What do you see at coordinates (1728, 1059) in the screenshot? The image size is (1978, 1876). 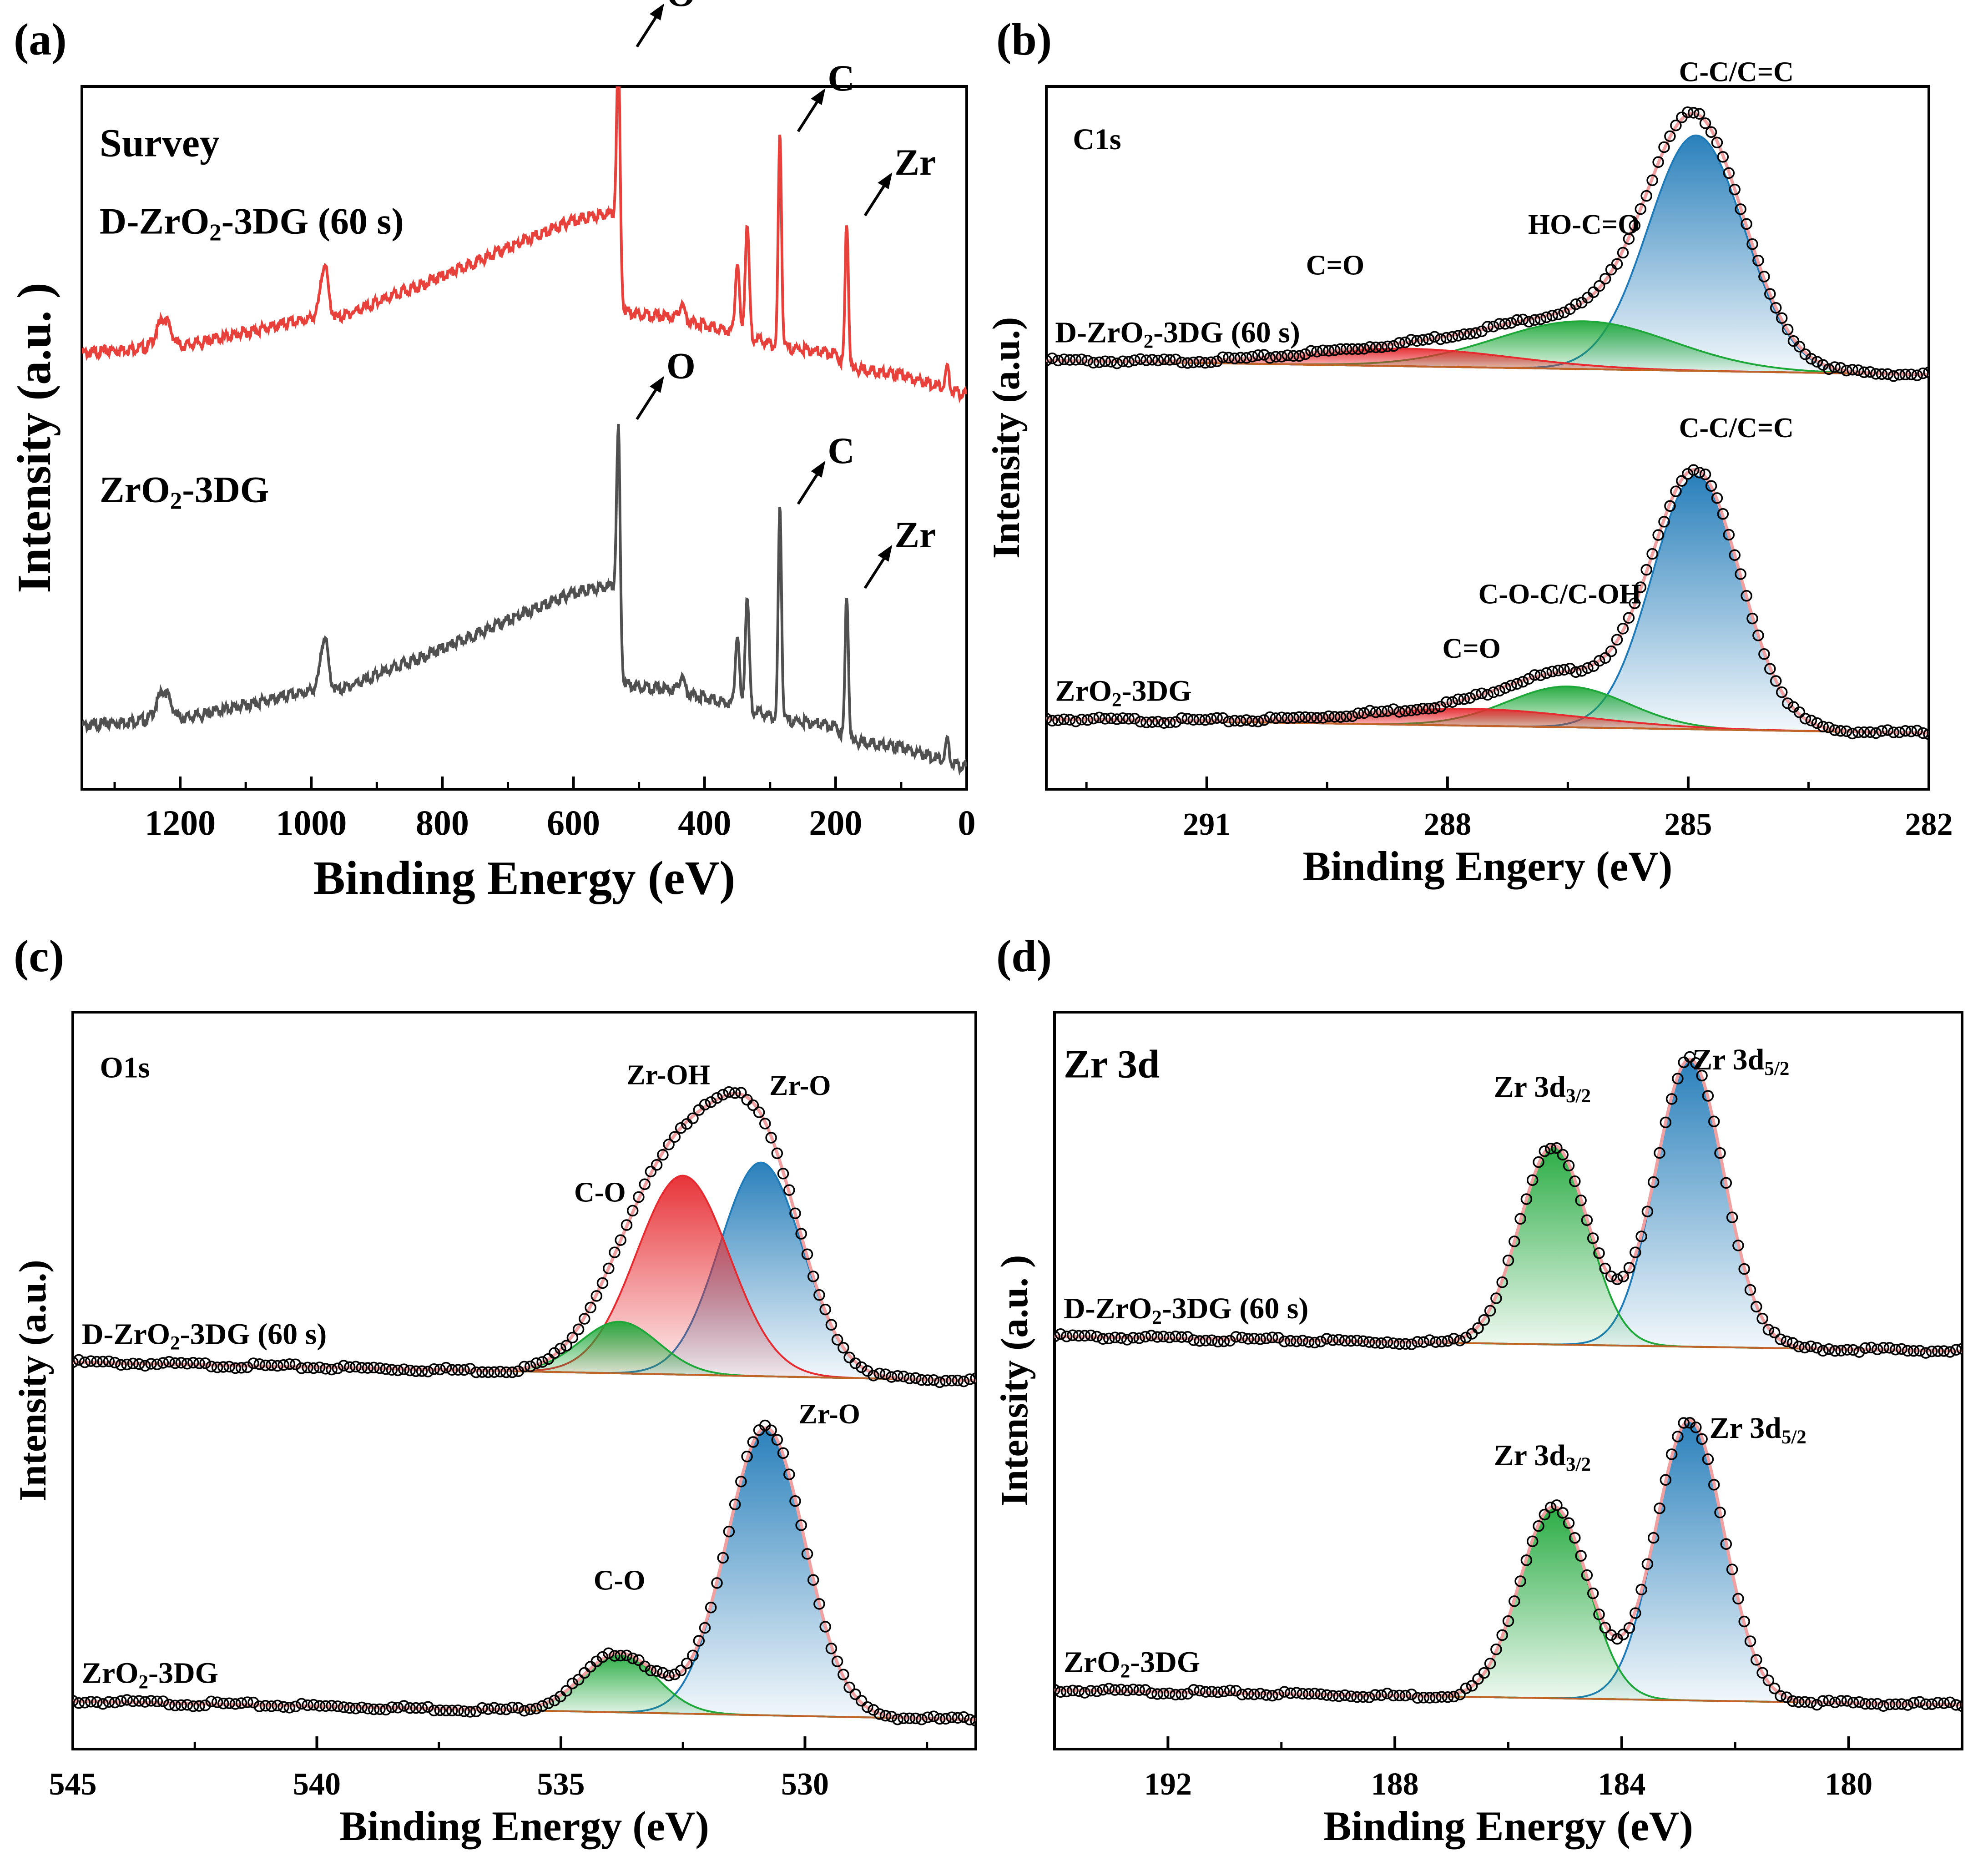 I see `component-label-main: Zr 3d` at bounding box center [1728, 1059].